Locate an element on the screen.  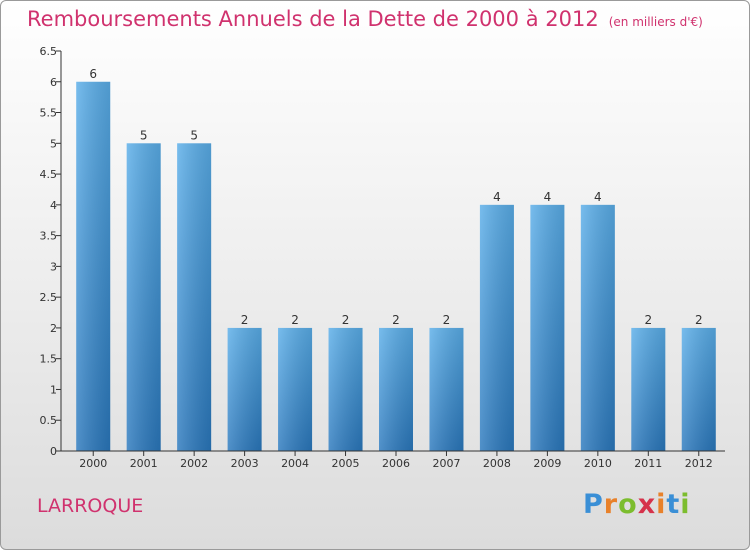
y-tick-label: 1 is located at coordinates (53, 389).